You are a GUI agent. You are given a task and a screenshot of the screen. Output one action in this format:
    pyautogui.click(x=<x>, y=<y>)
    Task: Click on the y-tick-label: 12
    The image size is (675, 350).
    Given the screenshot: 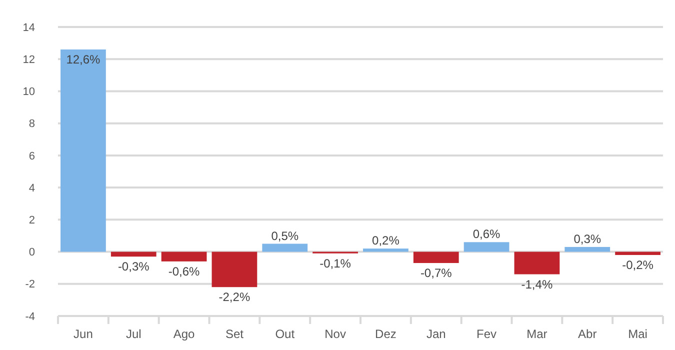 What is the action you would take?
    pyautogui.click(x=28, y=60)
    